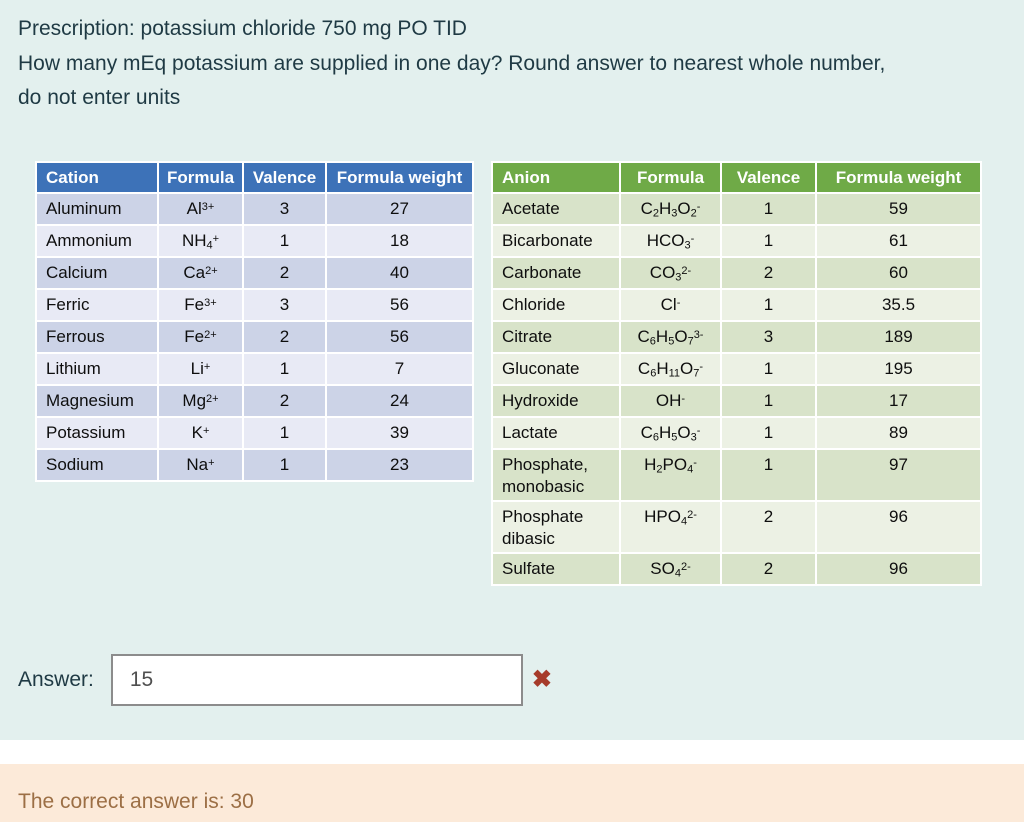 Image resolution: width=1024 pixels, height=822 pixels. What do you see at coordinates (136, 801) in the screenshot?
I see `feedback-text: The correct answer is: 30` at bounding box center [136, 801].